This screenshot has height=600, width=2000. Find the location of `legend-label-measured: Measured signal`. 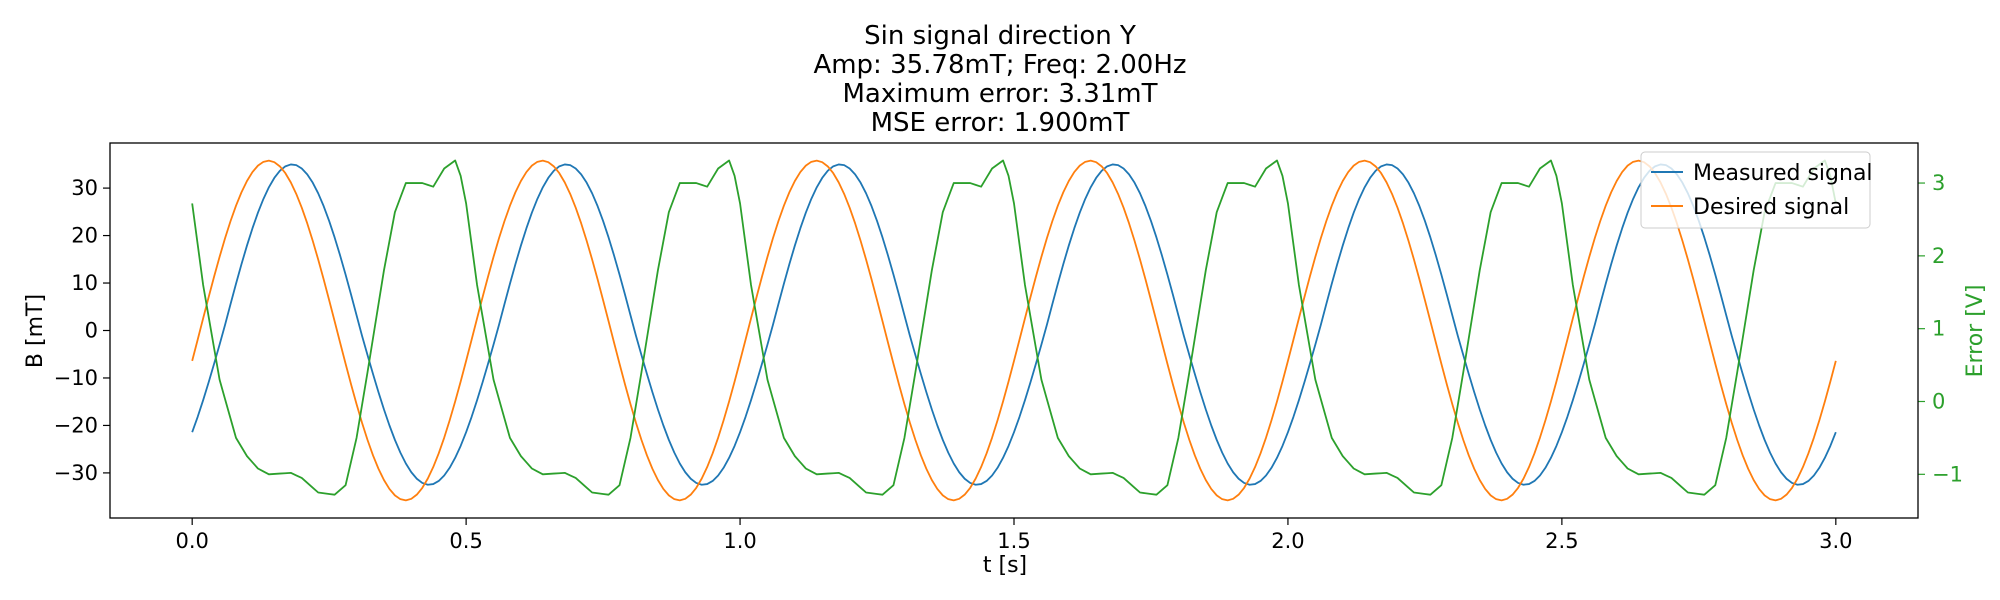

legend-label-measured: Measured signal is located at coordinates (1783, 173).